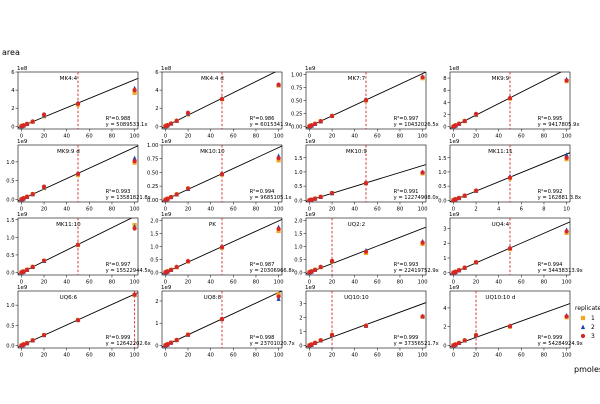  Describe the element at coordinates (356, 298) in the screenshot. I see `panel-title: UQ10:10` at that location.